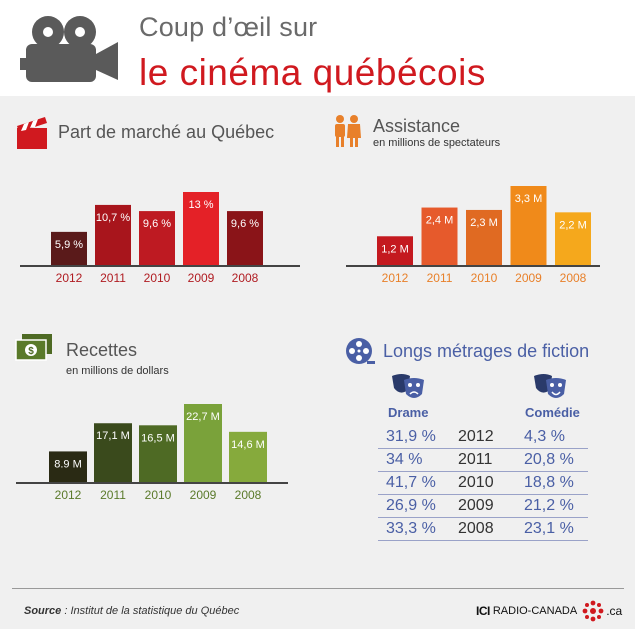 This screenshot has width=635, height=629. I want to click on revenue-subtitle: en millions de dollars, so click(117, 371).